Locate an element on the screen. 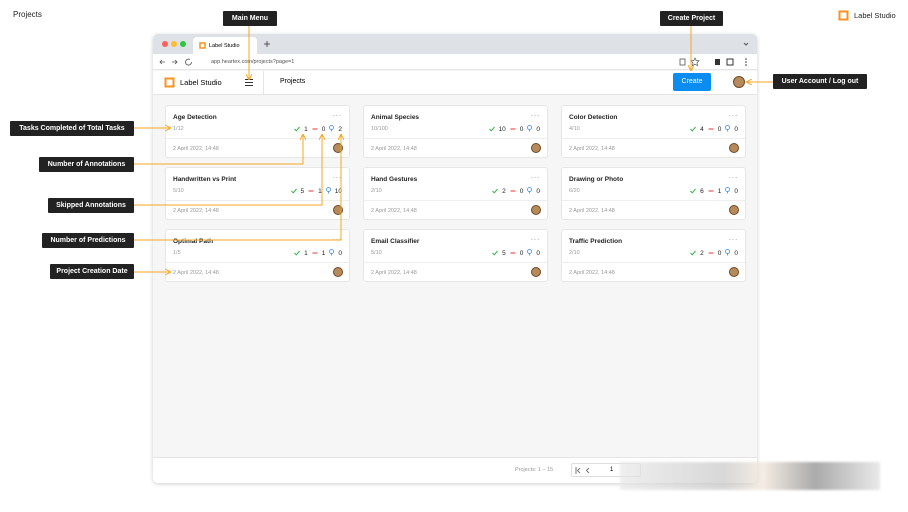  tab-title: Label Studio is located at coordinates (224, 45).